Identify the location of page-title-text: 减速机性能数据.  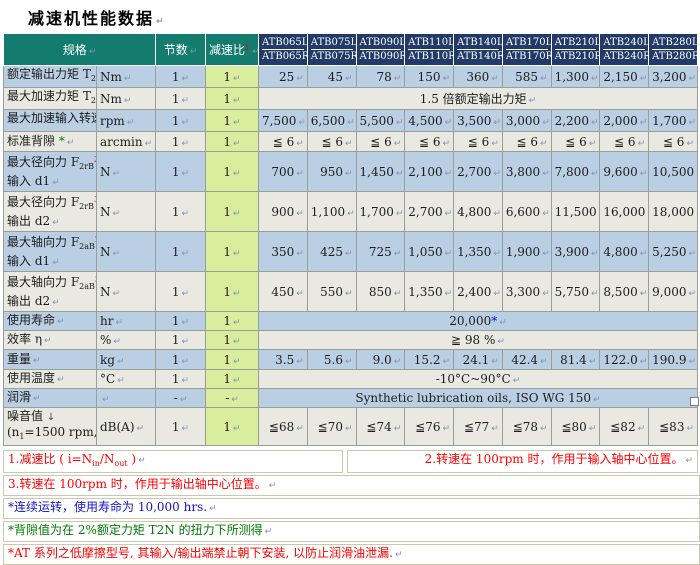
(91, 18).